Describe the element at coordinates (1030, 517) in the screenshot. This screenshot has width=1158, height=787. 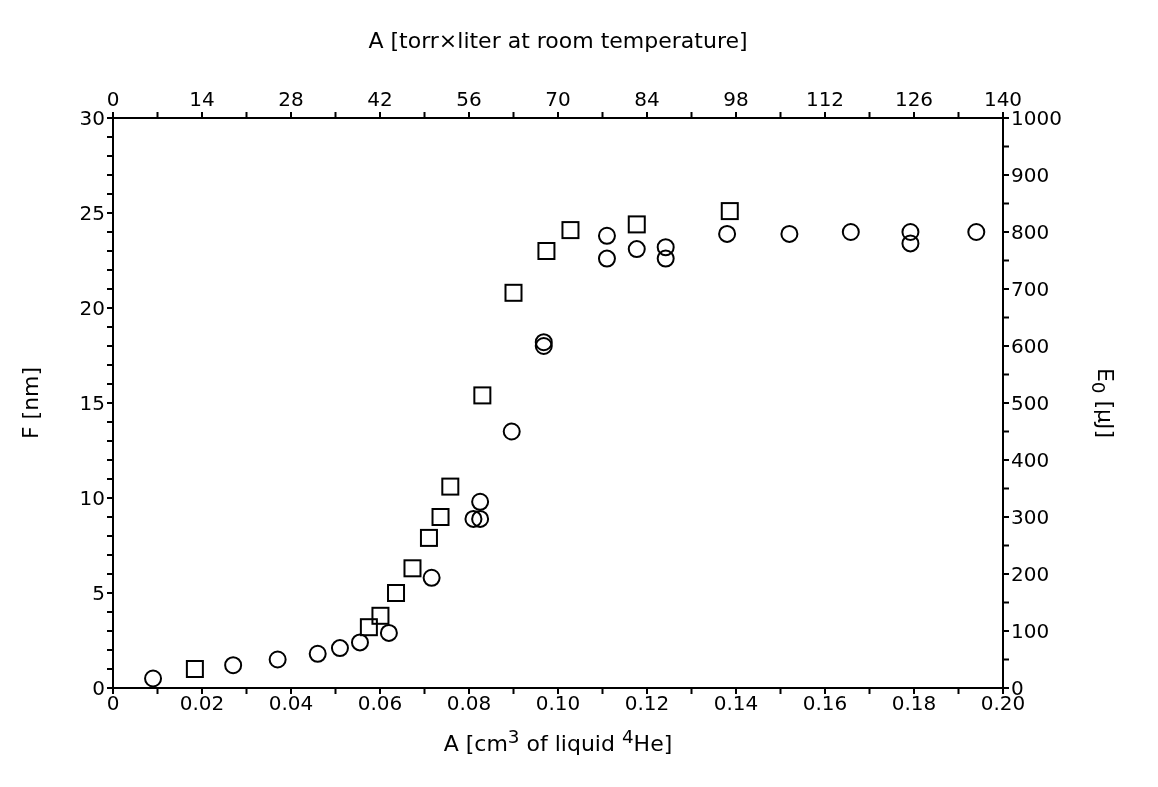
I see `y2-tick-label: 300` at that location.